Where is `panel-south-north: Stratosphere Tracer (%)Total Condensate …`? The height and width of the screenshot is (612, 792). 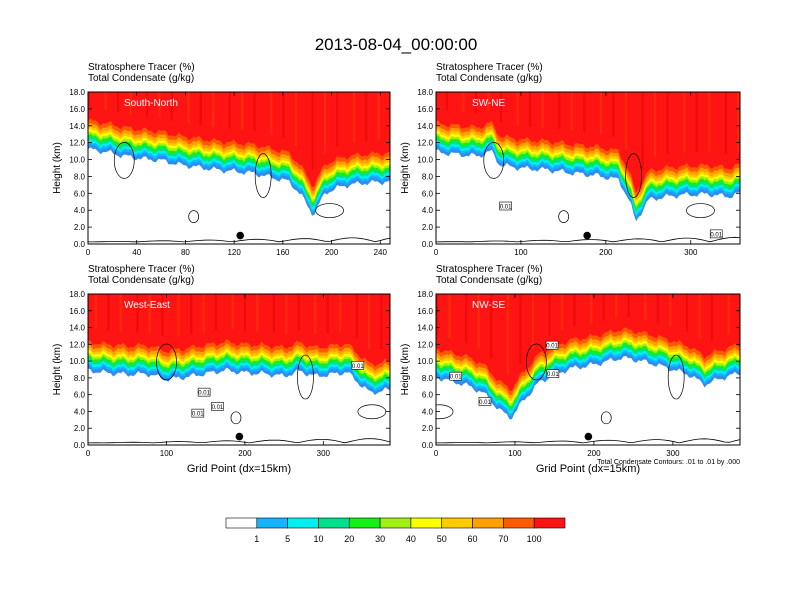
panel-south-north: Stratosphere Tracer (%)Total Condensate … is located at coordinates (221, 159).